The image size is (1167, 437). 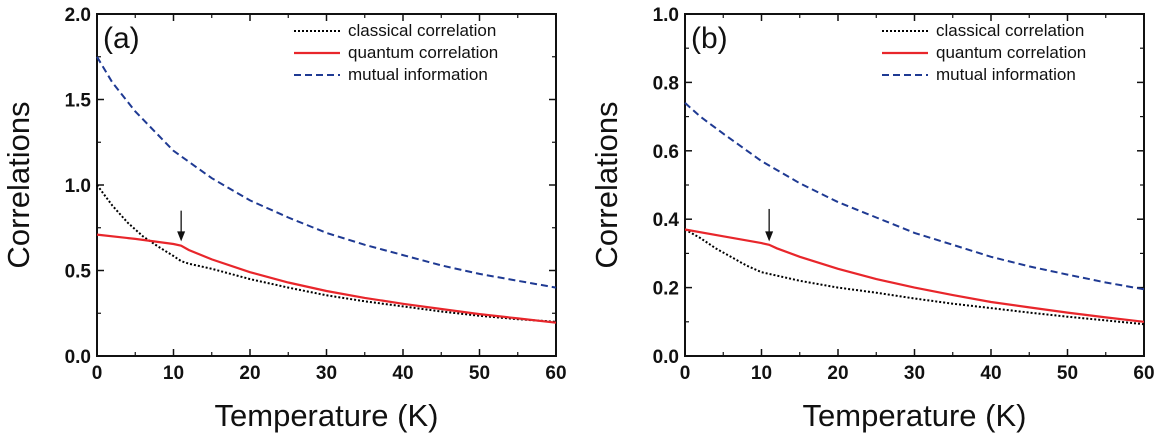 What do you see at coordinates (78, 272) in the screenshot?
I see `y-tick-label: 0.5` at bounding box center [78, 272].